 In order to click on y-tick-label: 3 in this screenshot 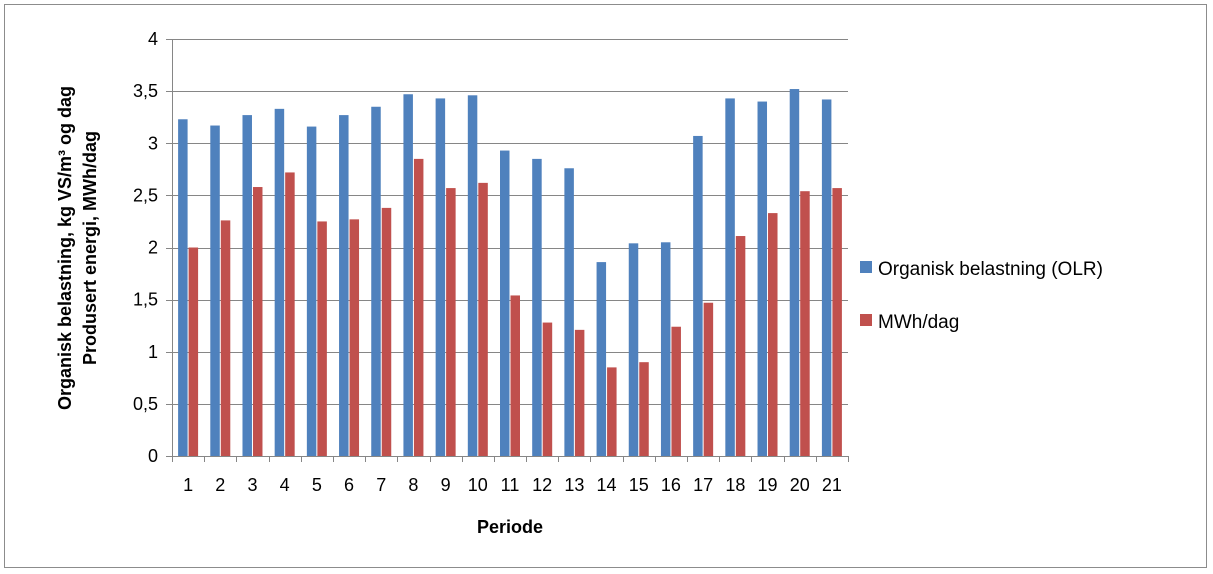, I will do `click(153, 143)`.